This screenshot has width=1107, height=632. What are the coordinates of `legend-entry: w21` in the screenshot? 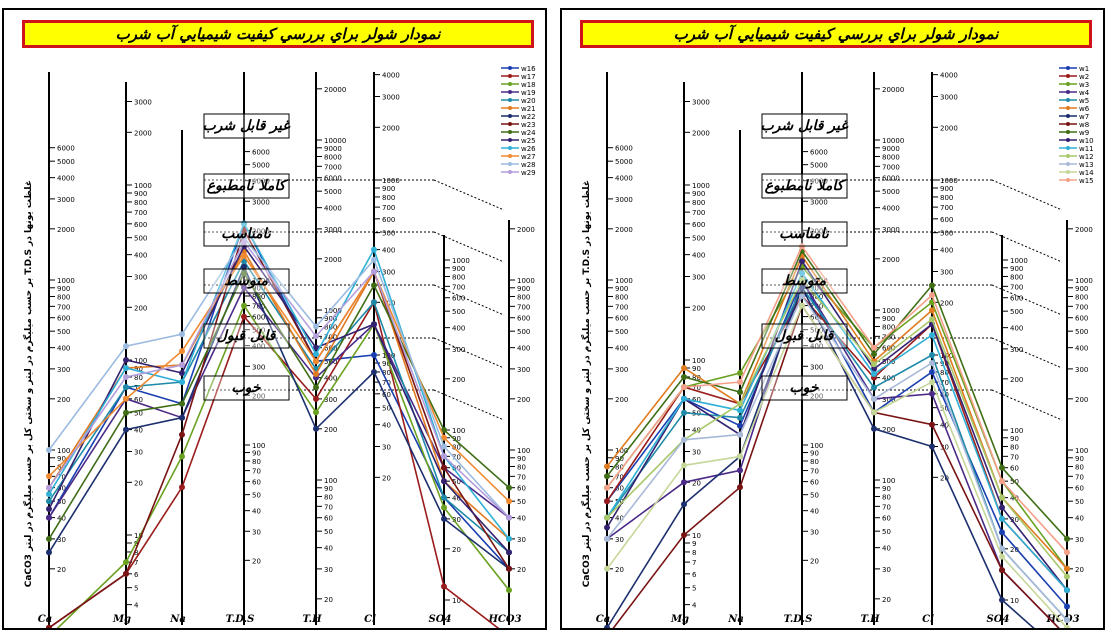 It's located at (528, 109).